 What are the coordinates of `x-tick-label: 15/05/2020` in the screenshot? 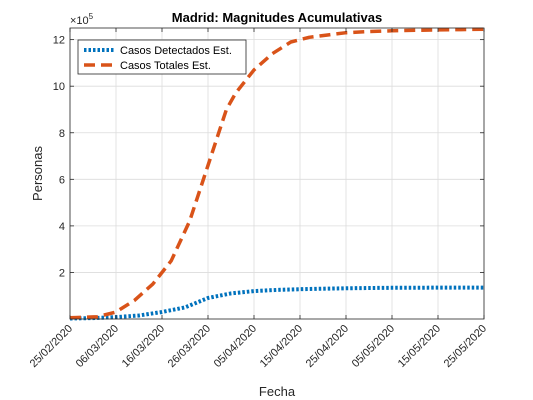 It's located at (419, 346).